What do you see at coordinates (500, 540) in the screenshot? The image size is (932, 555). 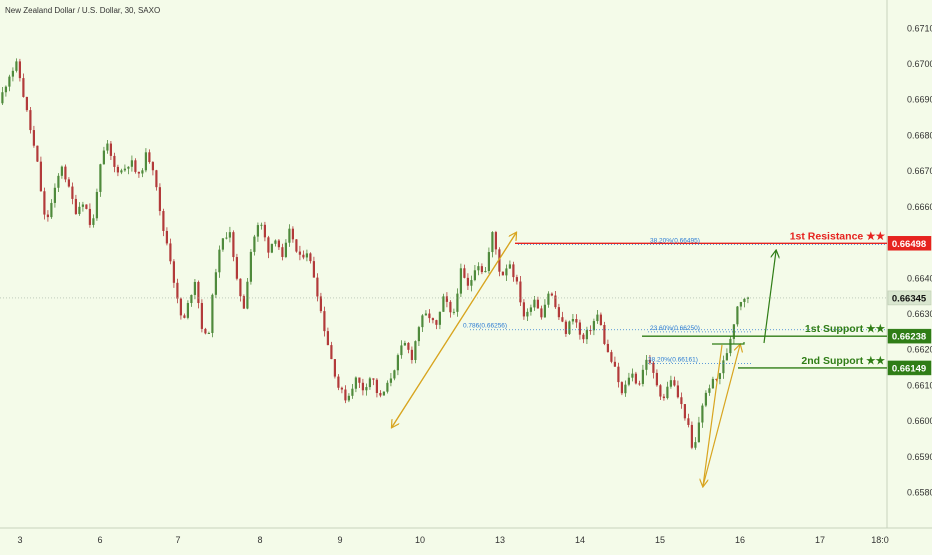 I see `time-tick-label: 13` at bounding box center [500, 540].